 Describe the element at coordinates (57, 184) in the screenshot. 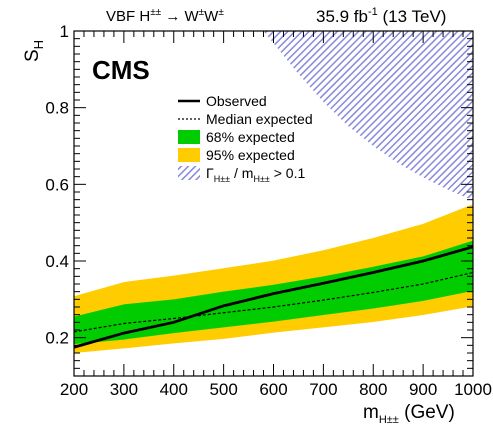

I see `y-tick-label: 0.6` at that location.